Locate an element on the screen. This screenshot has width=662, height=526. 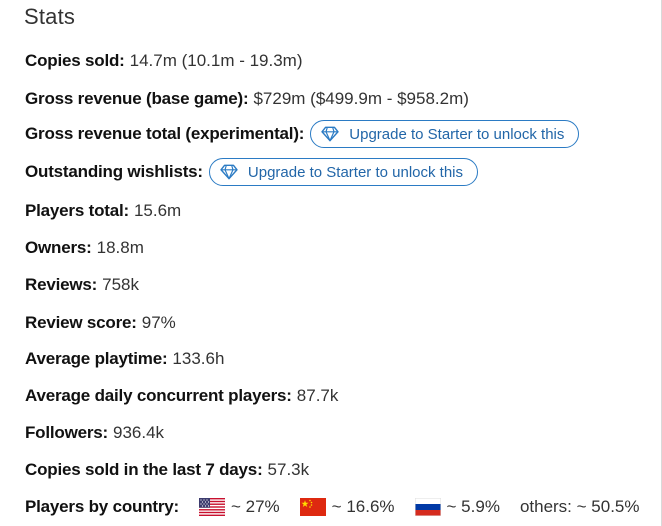
stat-players-by-country: Players by country: ~ 27% is located at coordinates (332, 507).